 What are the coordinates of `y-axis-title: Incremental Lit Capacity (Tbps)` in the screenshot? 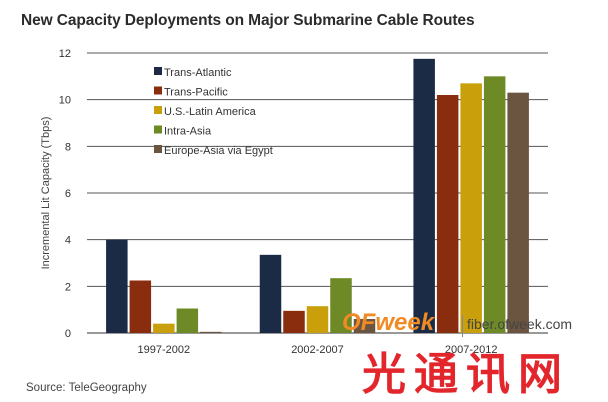 It's located at (46, 193).